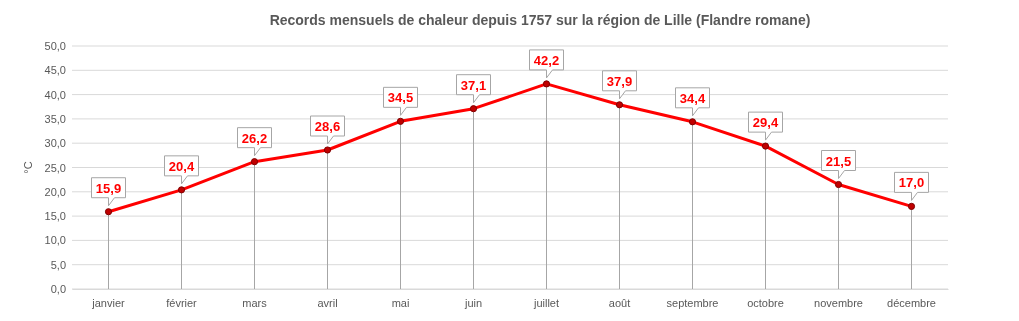 The height and width of the screenshot is (321, 1019). Describe the element at coordinates (108, 188) in the screenshot. I see `data-label: 15,9` at that location.